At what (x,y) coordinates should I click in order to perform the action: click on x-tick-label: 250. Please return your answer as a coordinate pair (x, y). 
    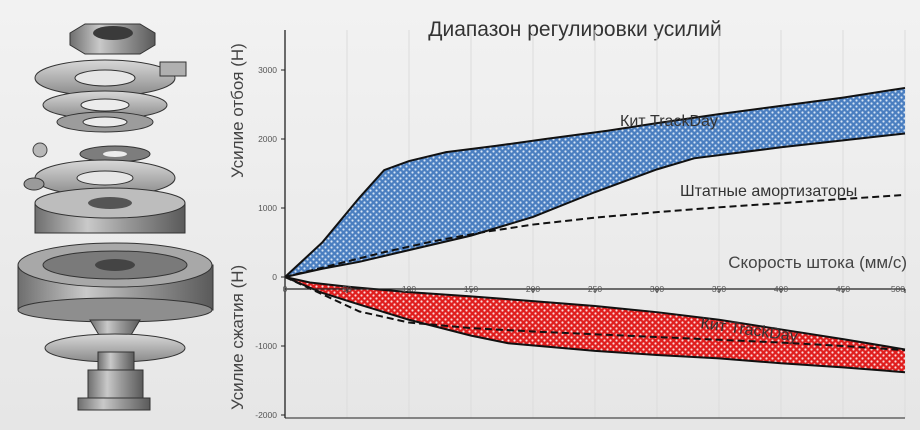
    Looking at the image, I should click on (595, 289).